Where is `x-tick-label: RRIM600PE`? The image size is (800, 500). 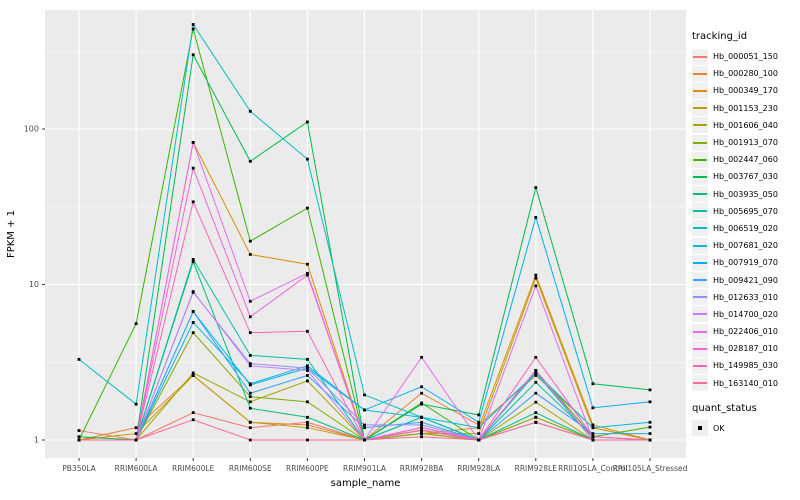
x-tick-label: RRIM600PE is located at coordinates (307, 468).